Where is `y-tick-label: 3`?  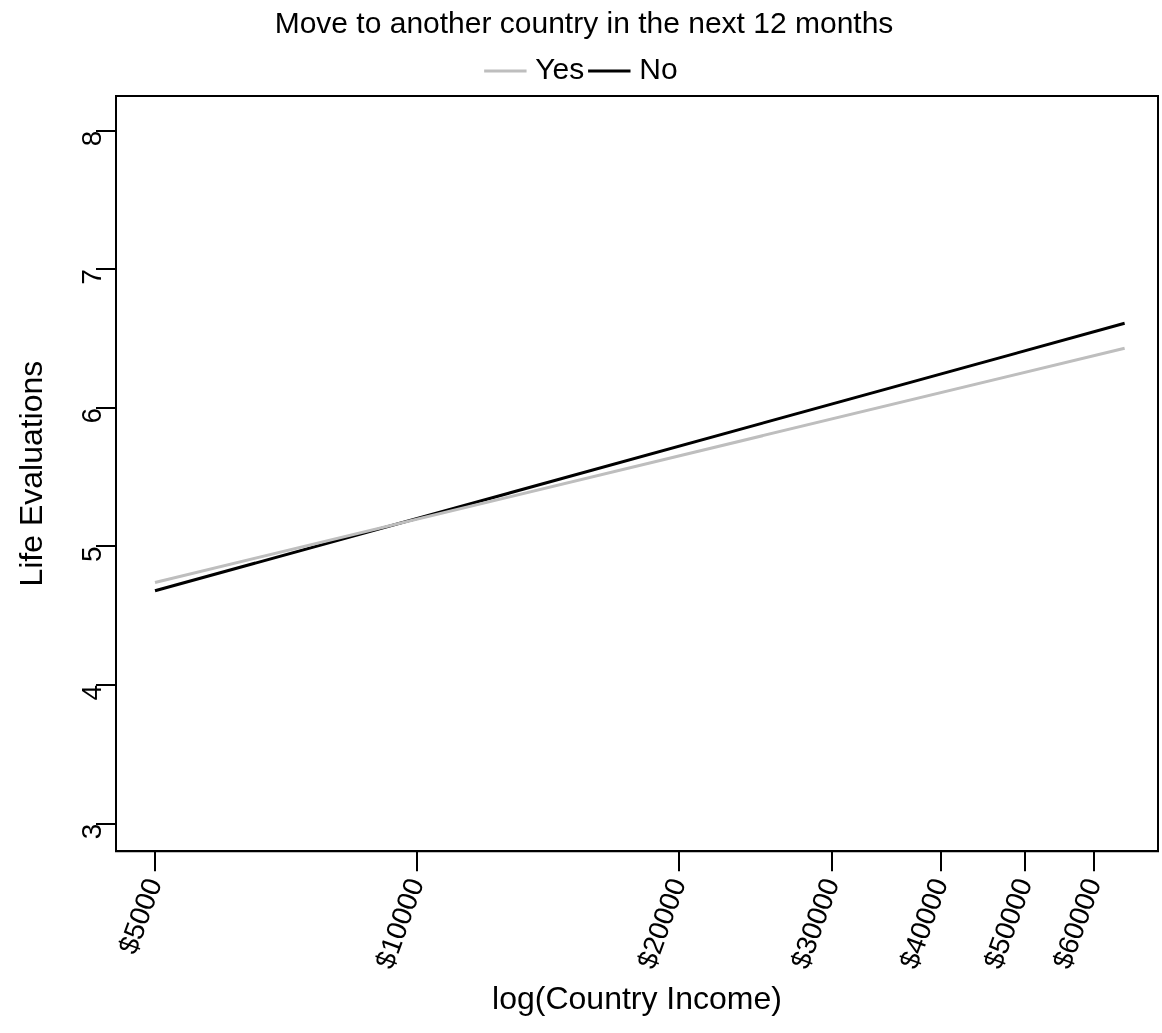 y-tick-label: 3 is located at coordinates (91, 831).